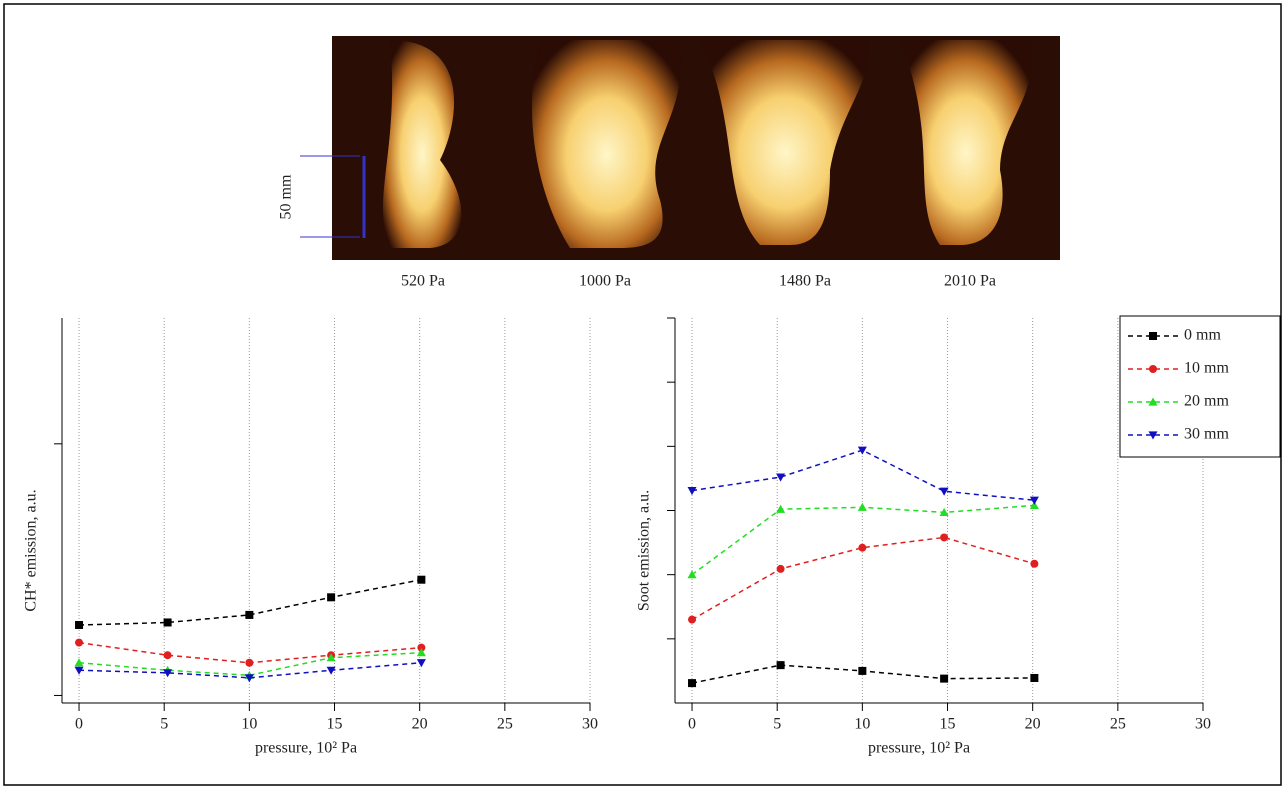  Describe the element at coordinates (1202, 335) in the screenshot. I see `legend-label: 0 mm` at that location.